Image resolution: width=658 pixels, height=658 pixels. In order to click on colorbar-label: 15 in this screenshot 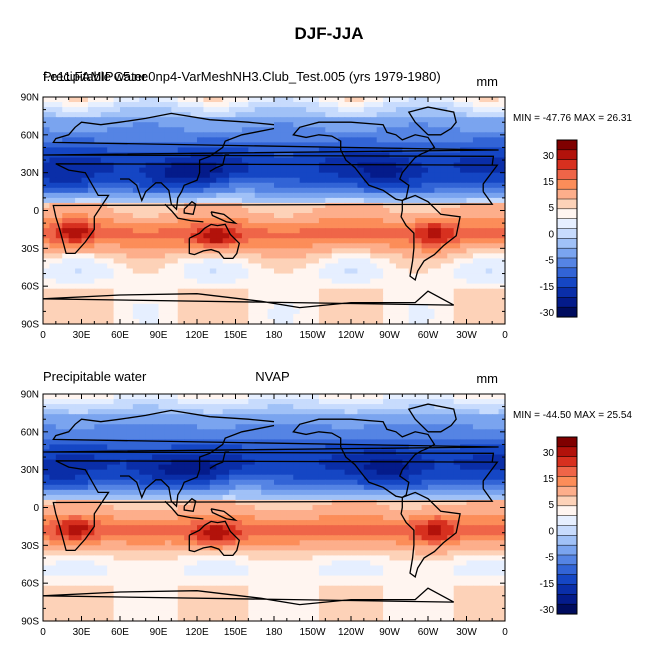, I will do `click(549, 479)`.